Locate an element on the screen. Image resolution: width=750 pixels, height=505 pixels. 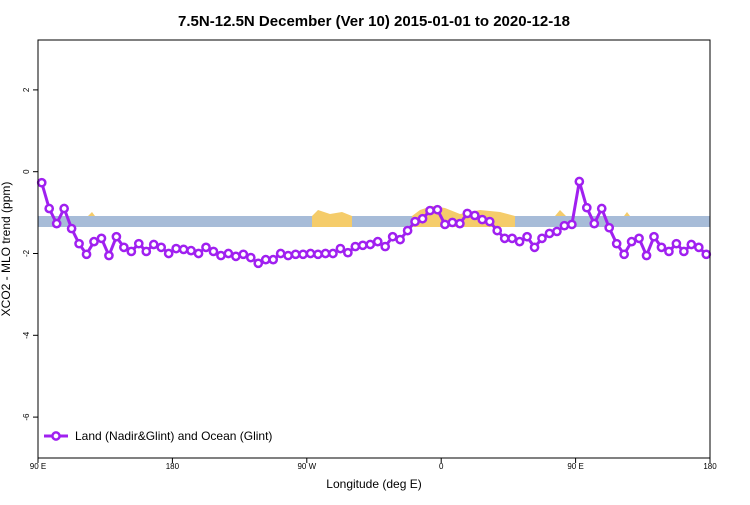
y-tick-label: -6 is located at coordinates (26, 417).